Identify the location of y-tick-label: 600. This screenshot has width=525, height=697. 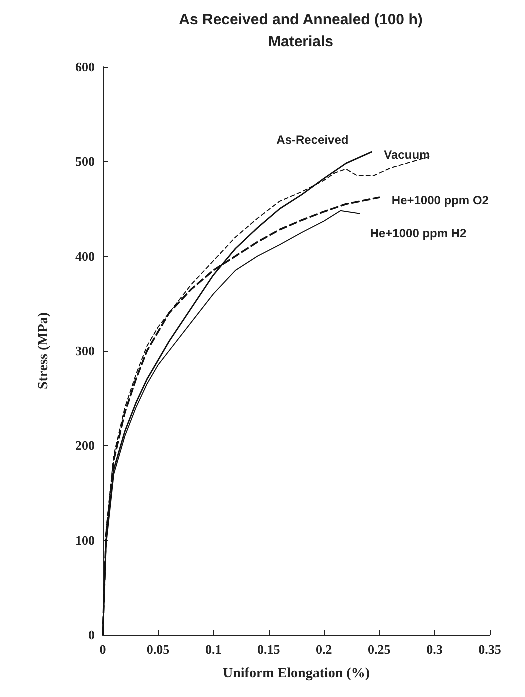
(85, 67).